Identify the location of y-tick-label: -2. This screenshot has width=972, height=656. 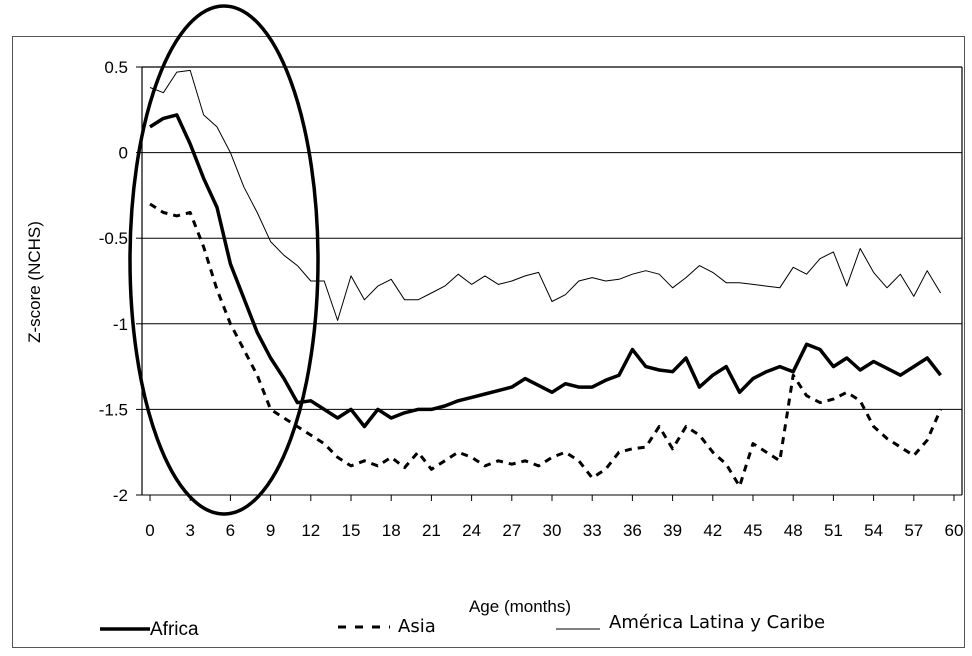
(120, 495).